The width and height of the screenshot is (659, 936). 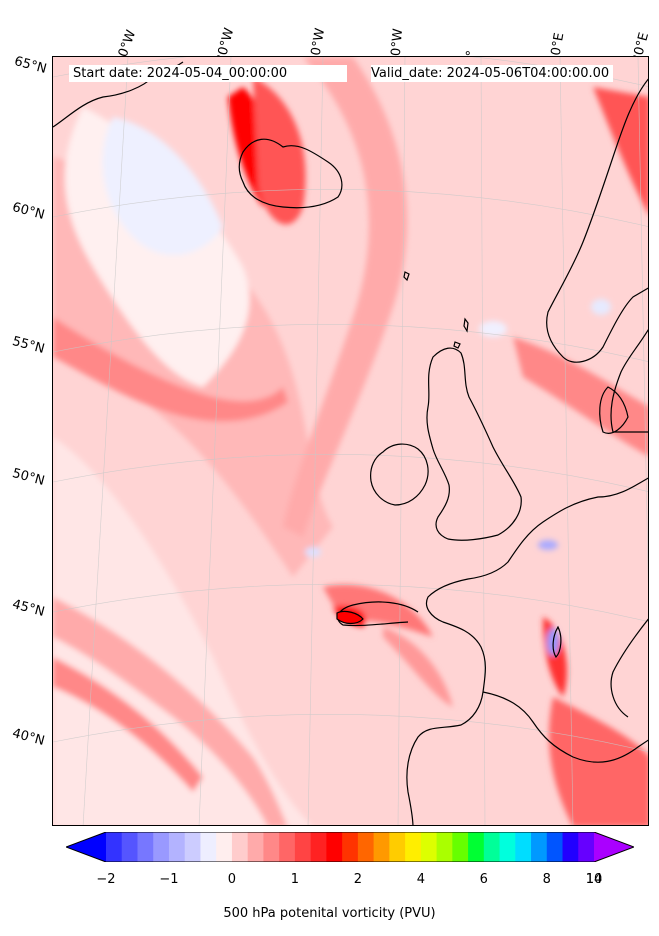 I want to click on coastline-mediterranean, so click(x=565, y=727).